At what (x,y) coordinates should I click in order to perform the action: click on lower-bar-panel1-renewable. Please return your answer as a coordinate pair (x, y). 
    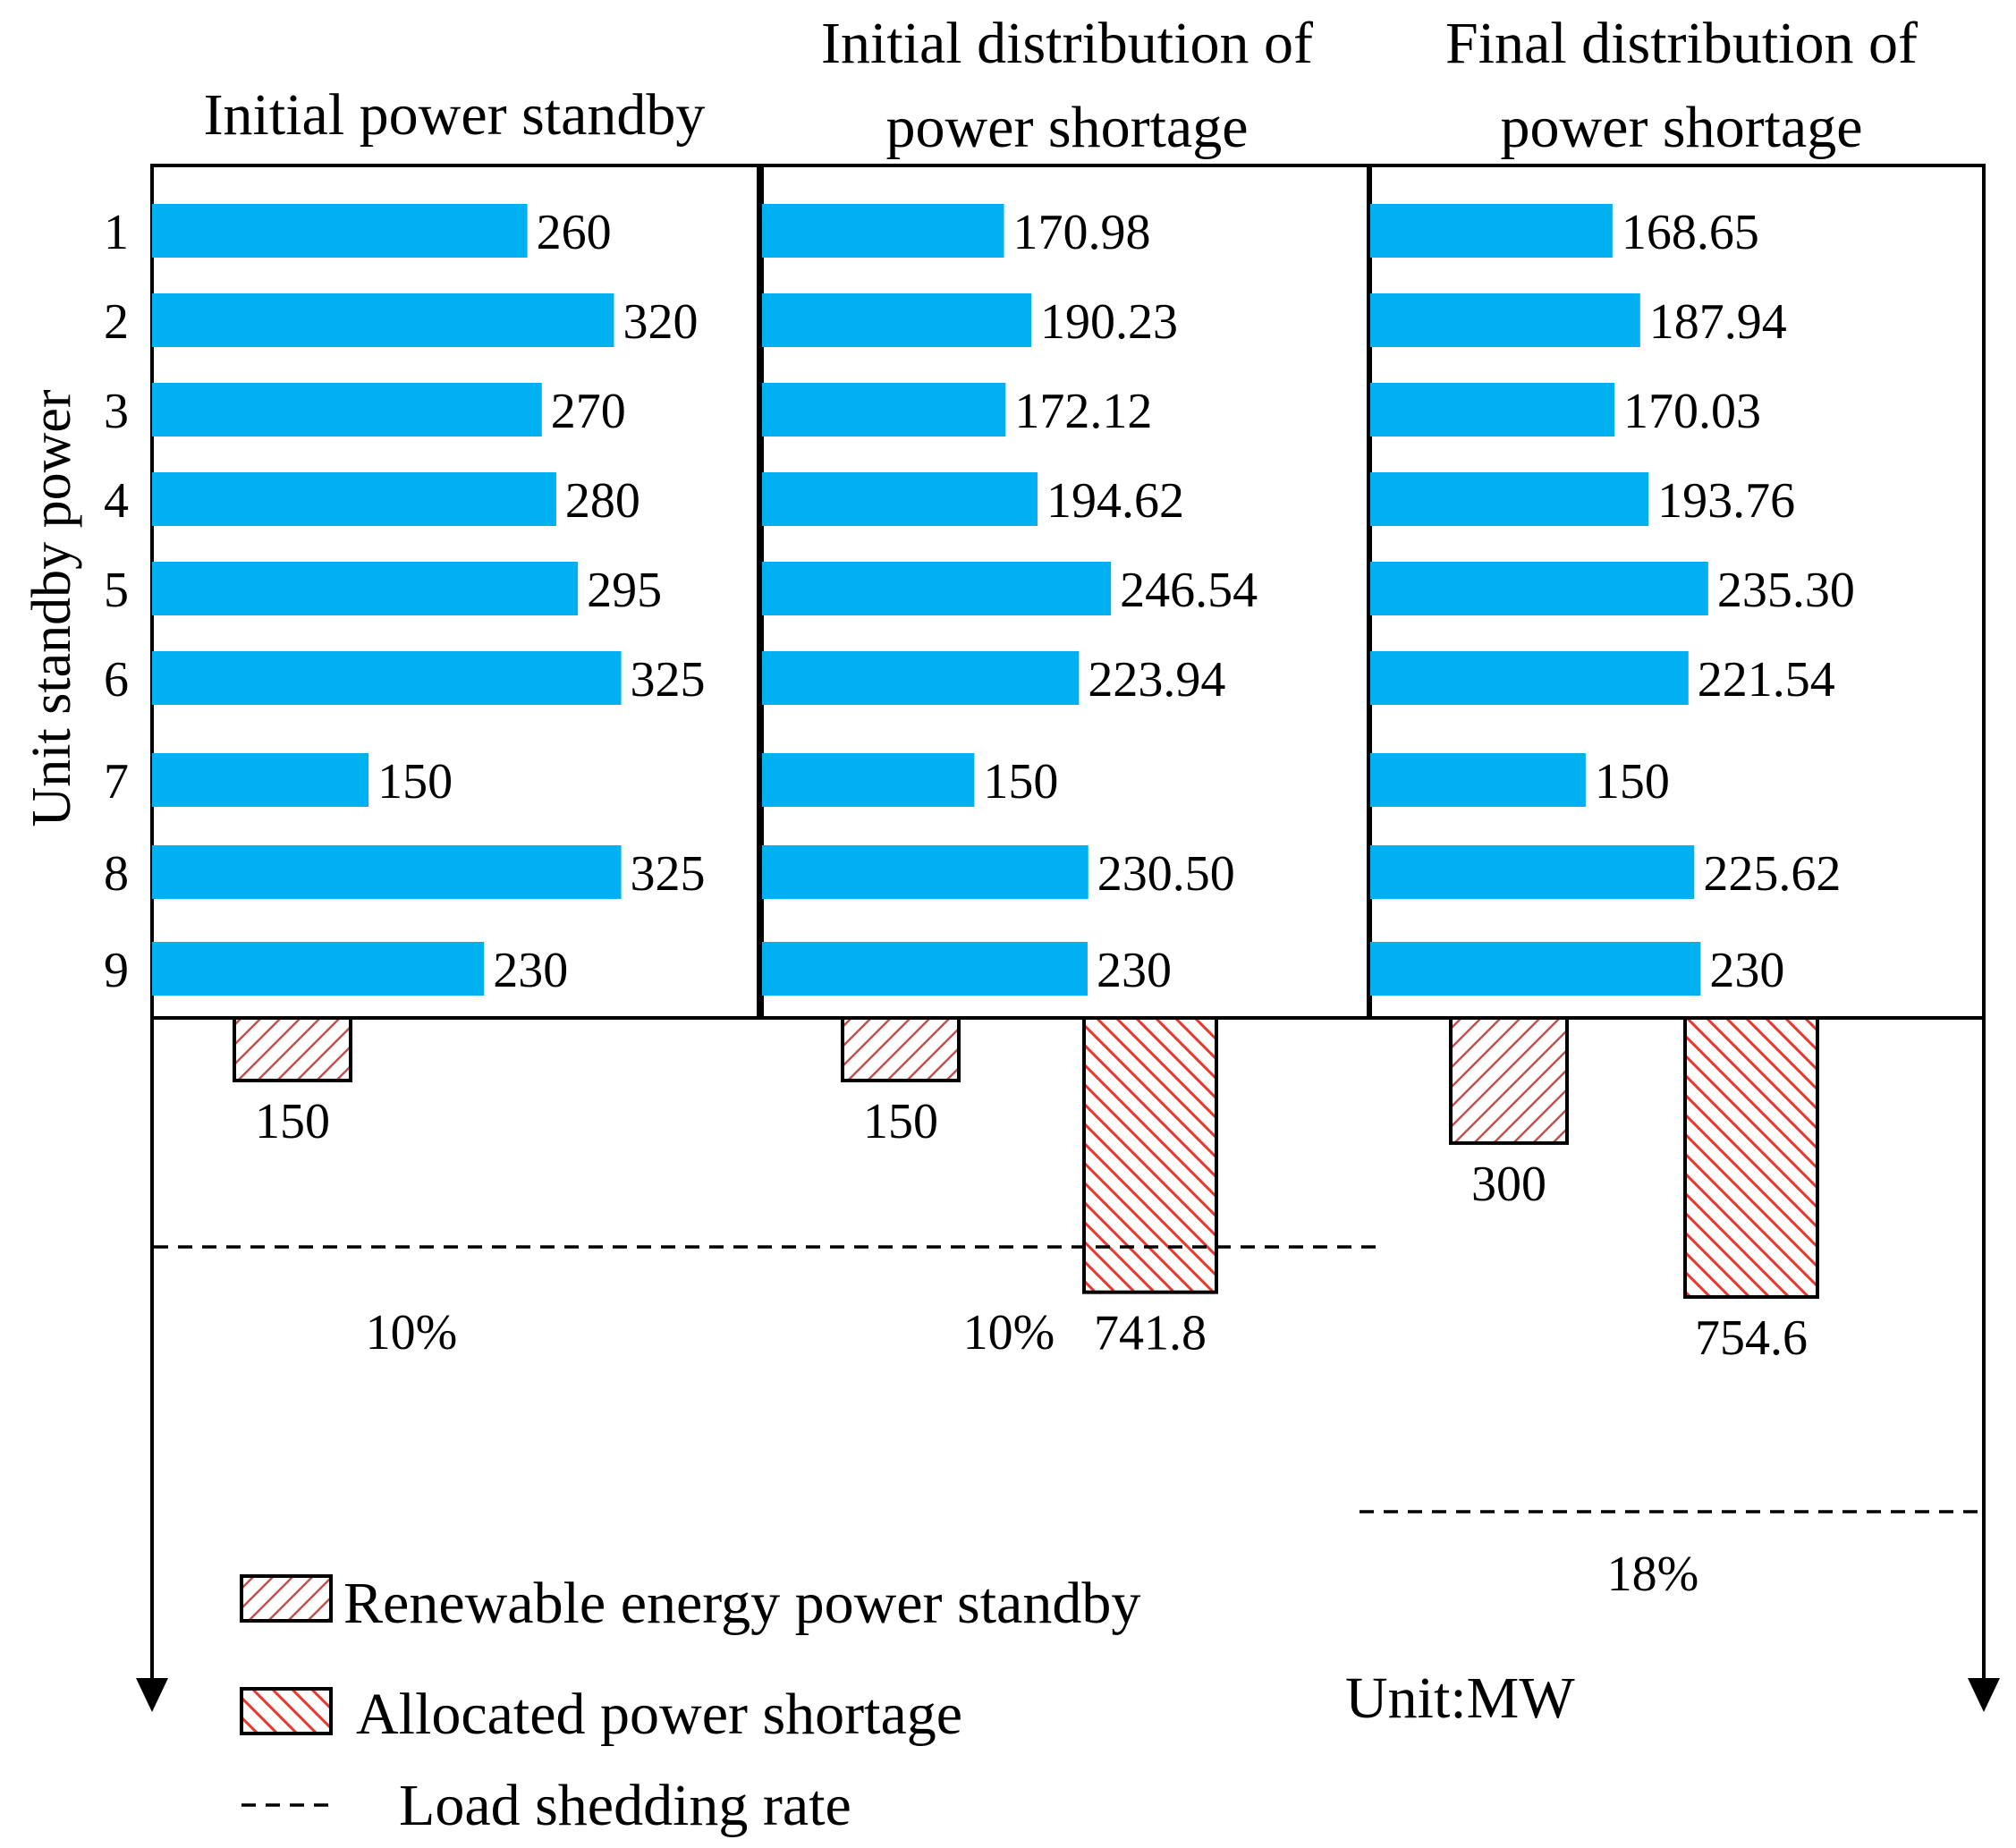
    Looking at the image, I should click on (292, 1049).